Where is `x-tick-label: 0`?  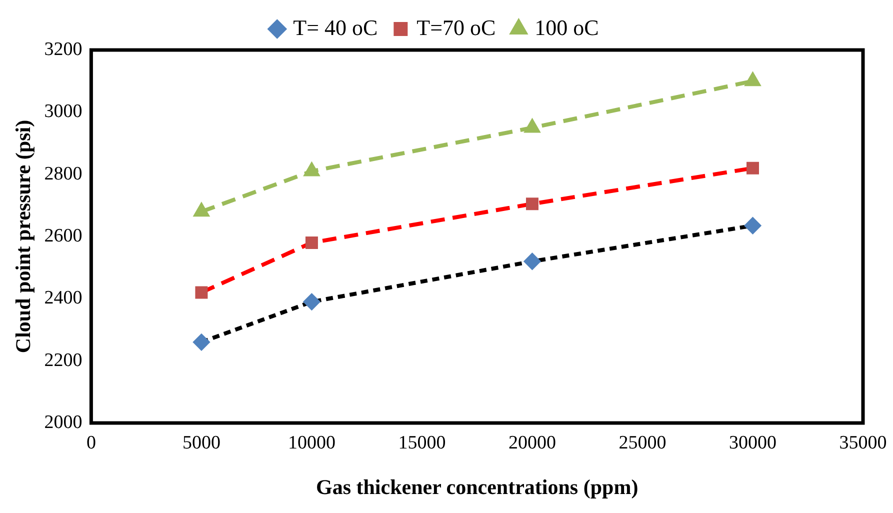
x-tick-label: 0 is located at coordinates (91, 443).